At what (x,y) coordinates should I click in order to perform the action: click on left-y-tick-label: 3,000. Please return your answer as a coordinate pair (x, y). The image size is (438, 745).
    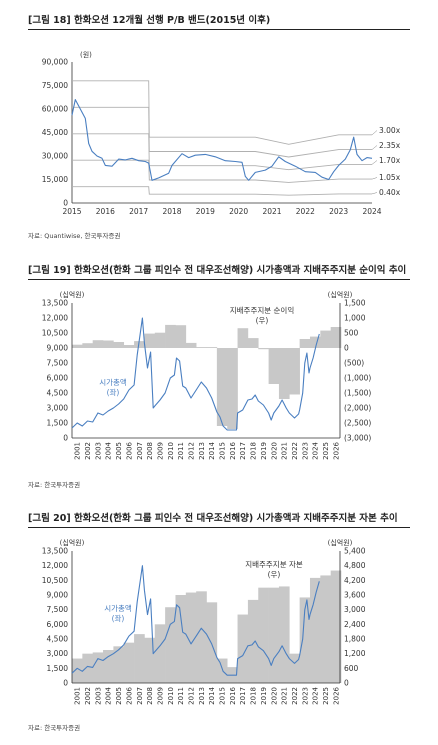
    Looking at the image, I should click on (58, 653).